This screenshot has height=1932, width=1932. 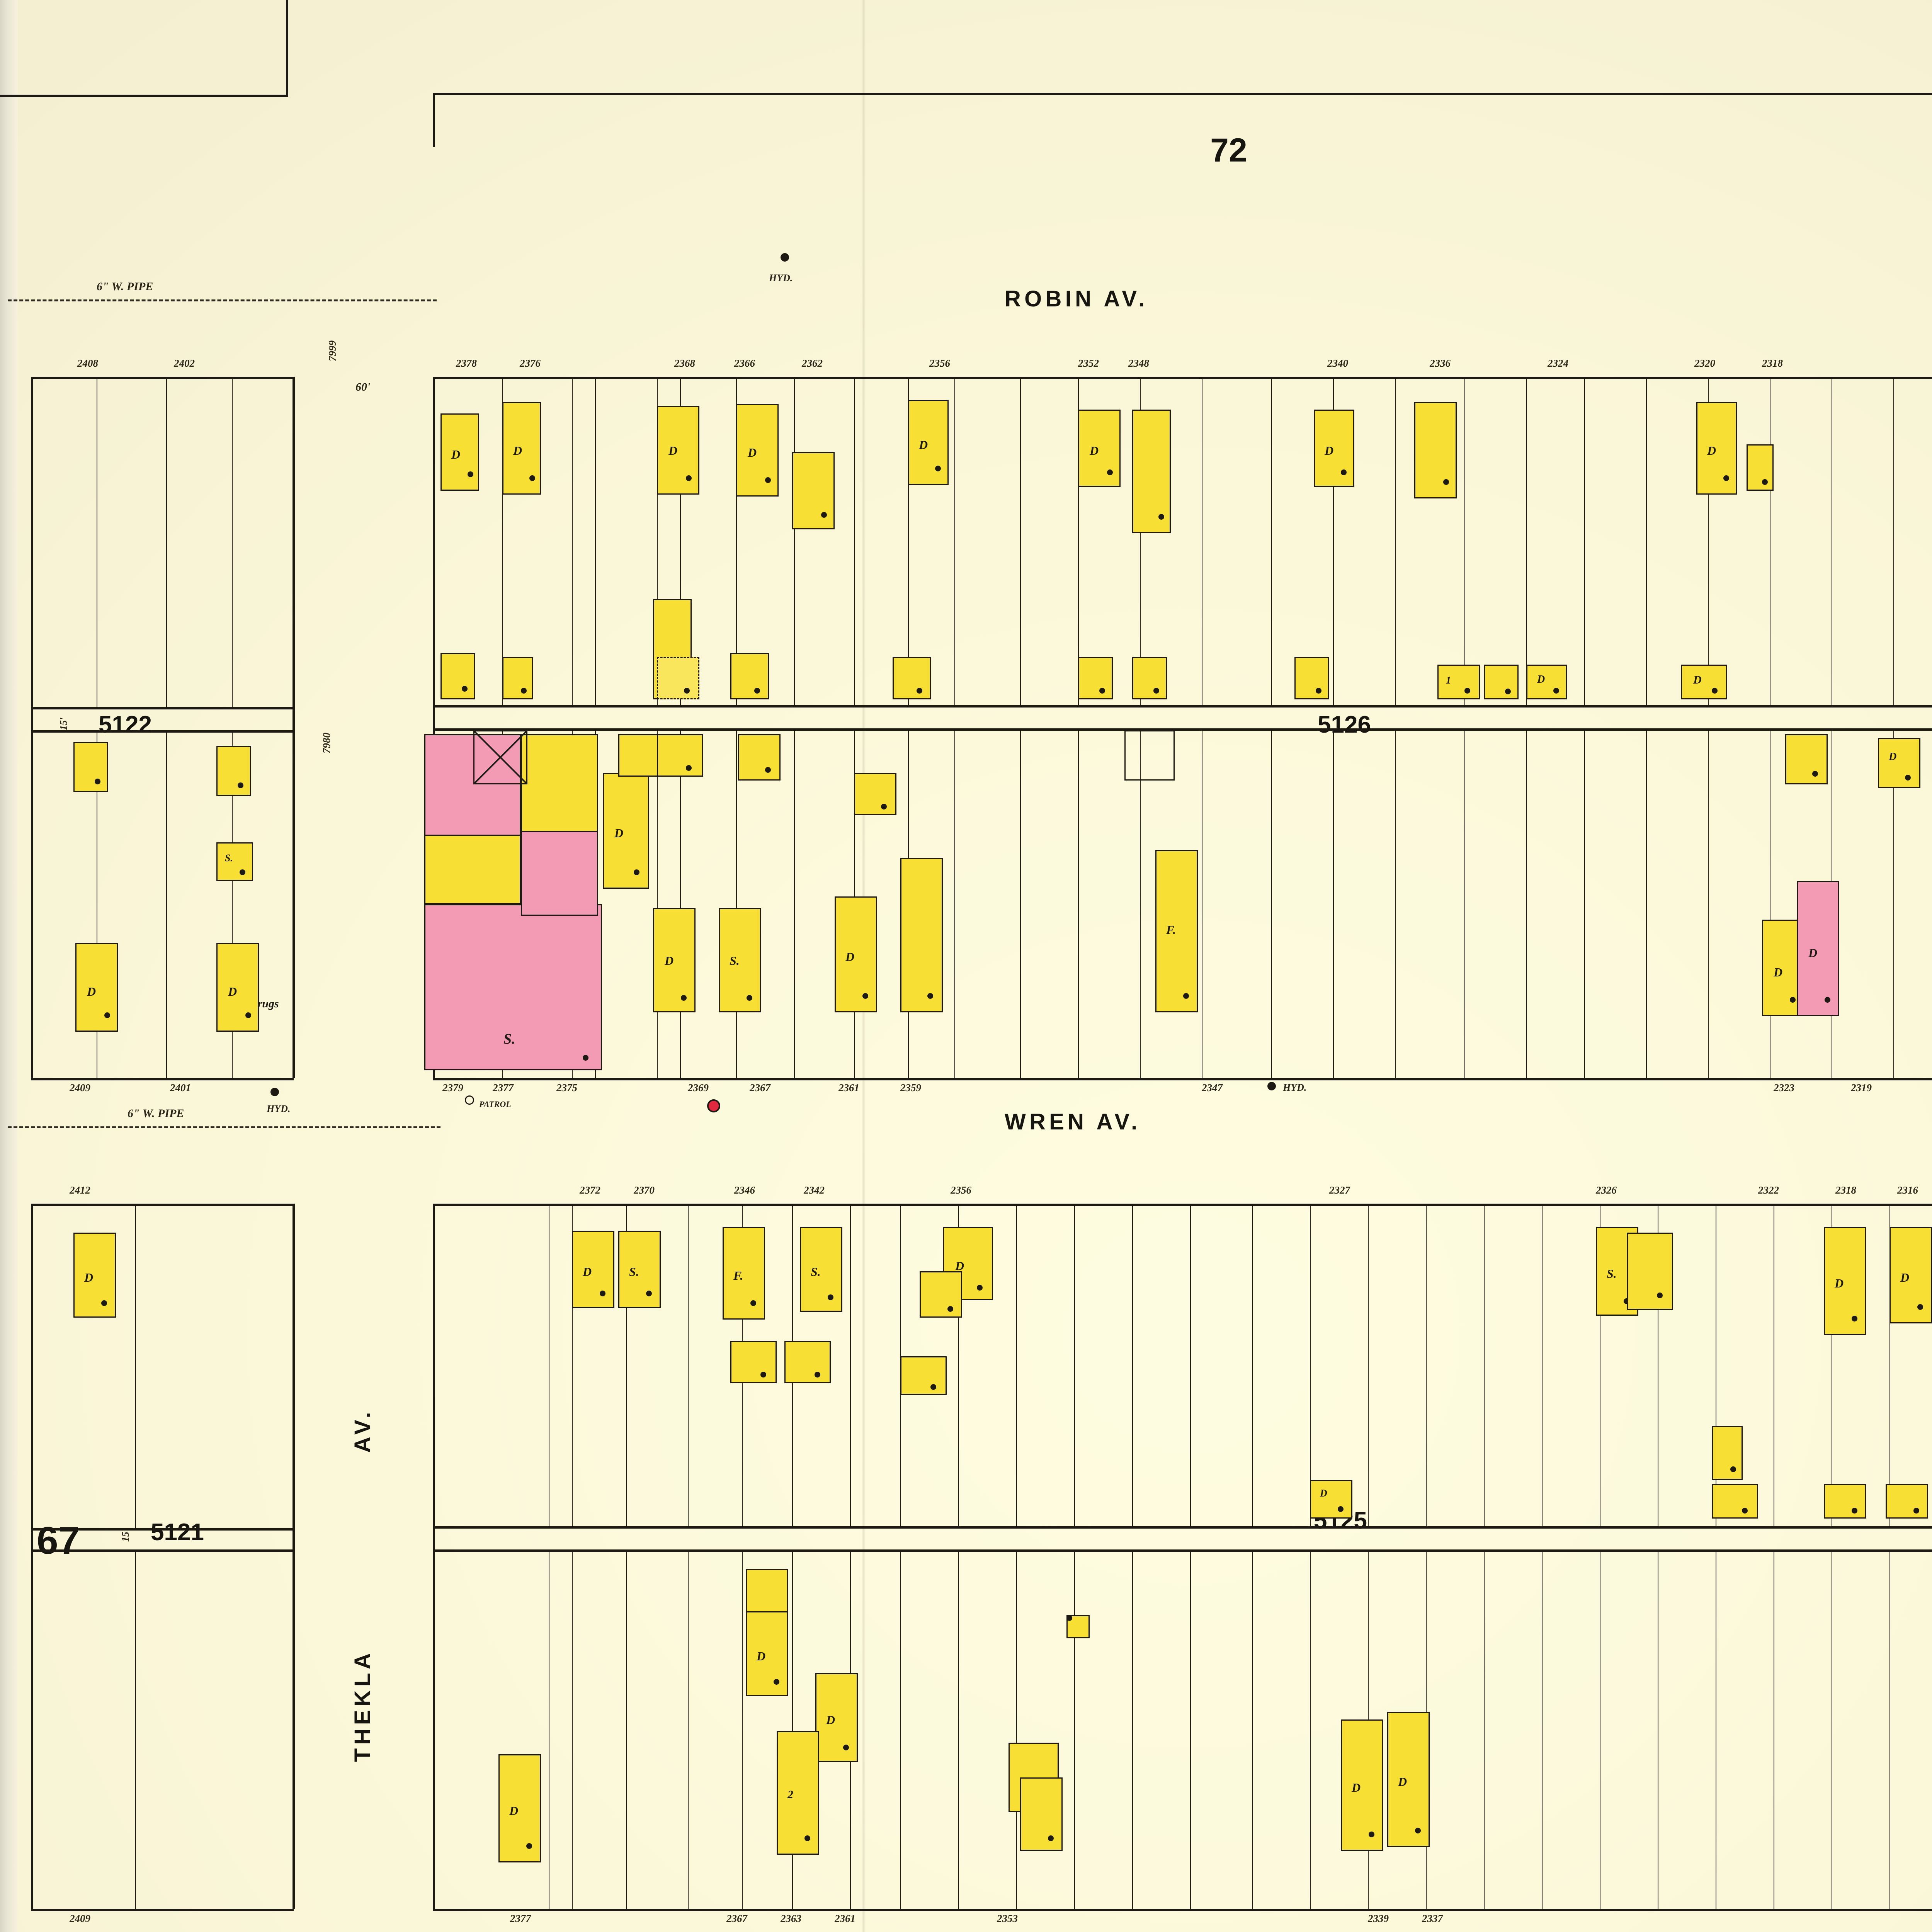 What do you see at coordinates (363, 387) in the screenshot?
I see `street-width-robin-left: 60'` at bounding box center [363, 387].